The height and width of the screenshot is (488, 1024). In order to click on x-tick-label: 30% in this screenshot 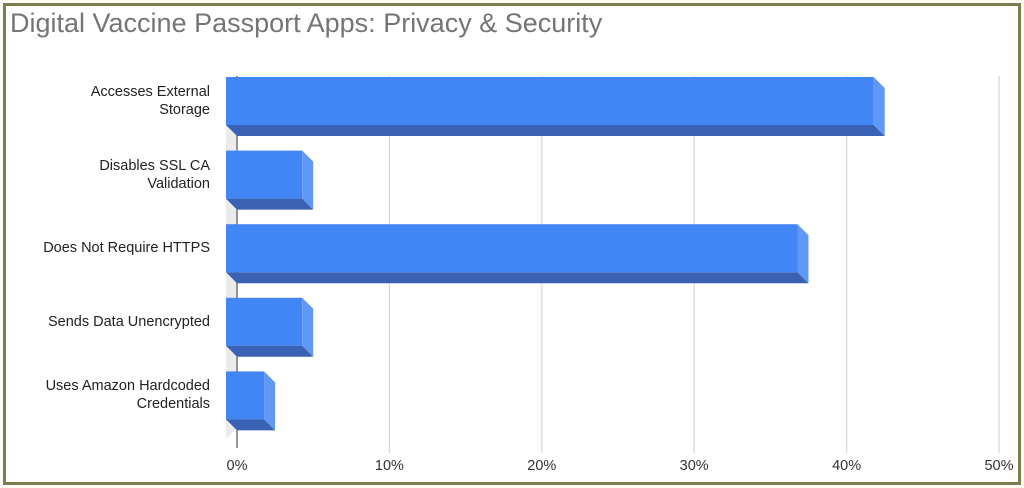, I will do `click(694, 466)`.